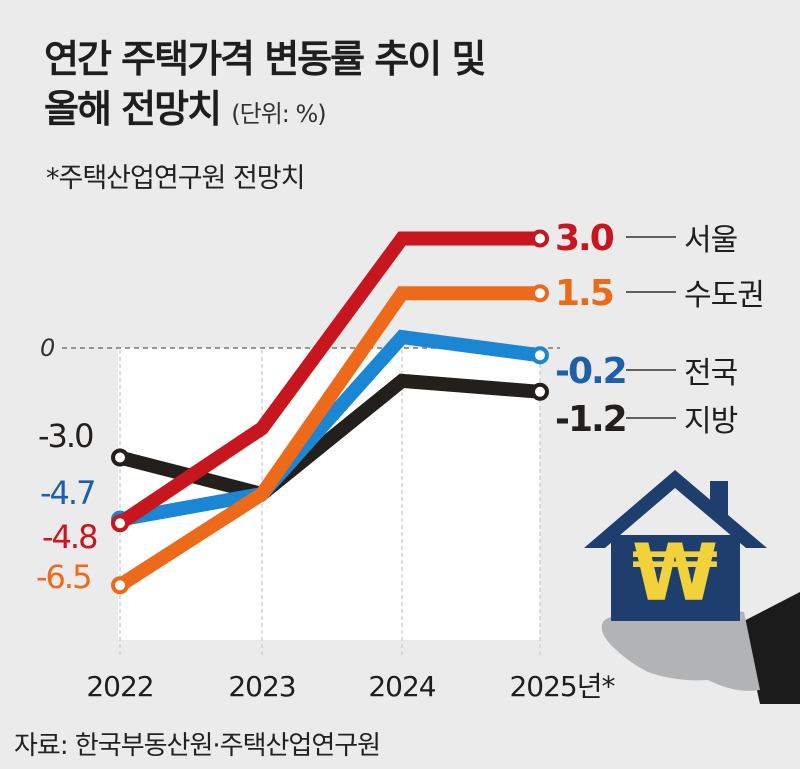 The width and height of the screenshot is (800, 769). Describe the element at coordinates (711, 373) in the screenshot. I see `series-name-label: 전국` at that location.